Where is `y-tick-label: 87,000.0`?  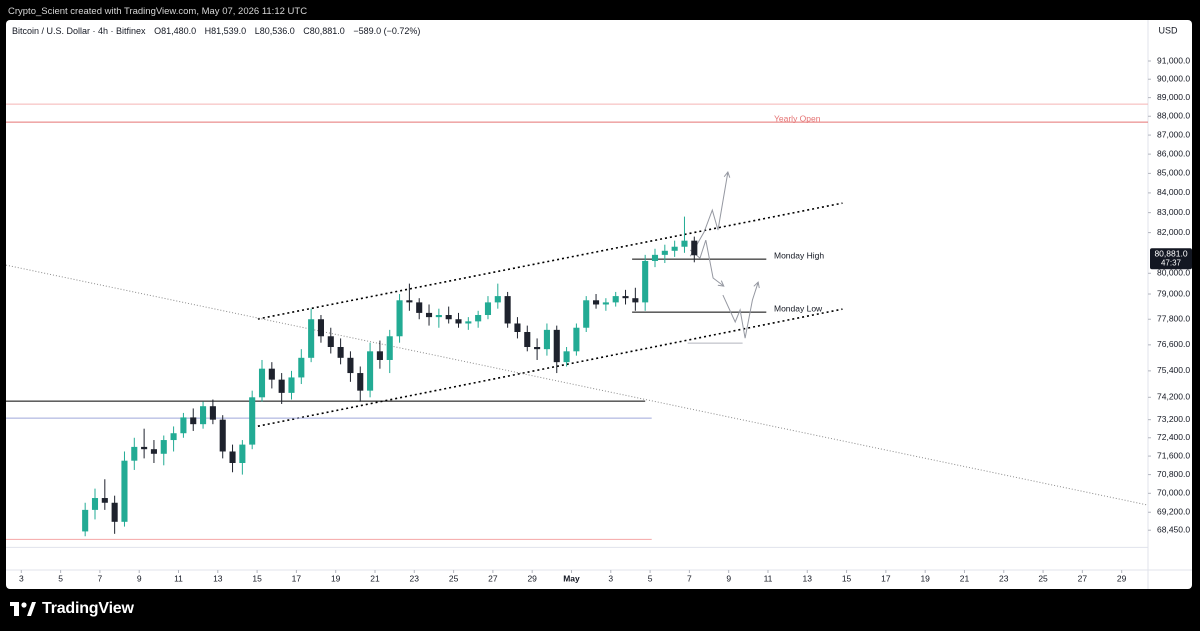
y-tick-label: 87,000.0 is located at coordinates (1173, 134).